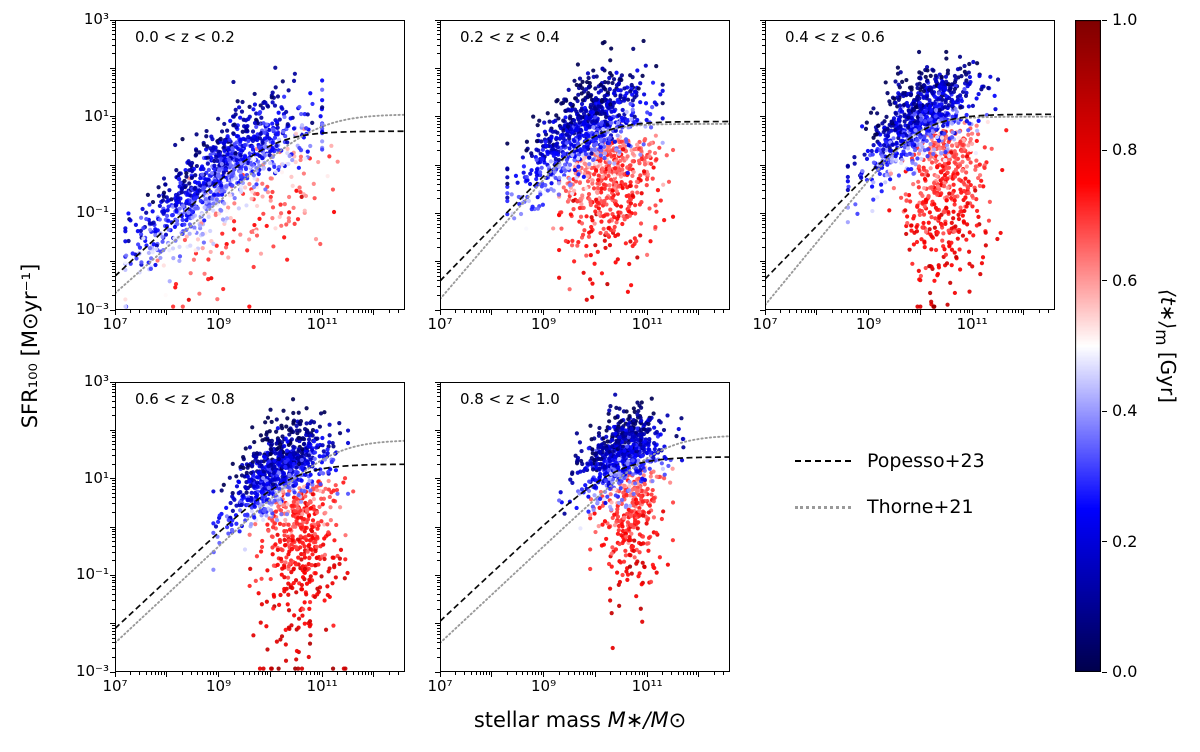 The height and width of the screenshot is (752, 1200). What do you see at coordinates (260, 527) in the screenshot?
I see `scatter-canvas` at bounding box center [260, 527].